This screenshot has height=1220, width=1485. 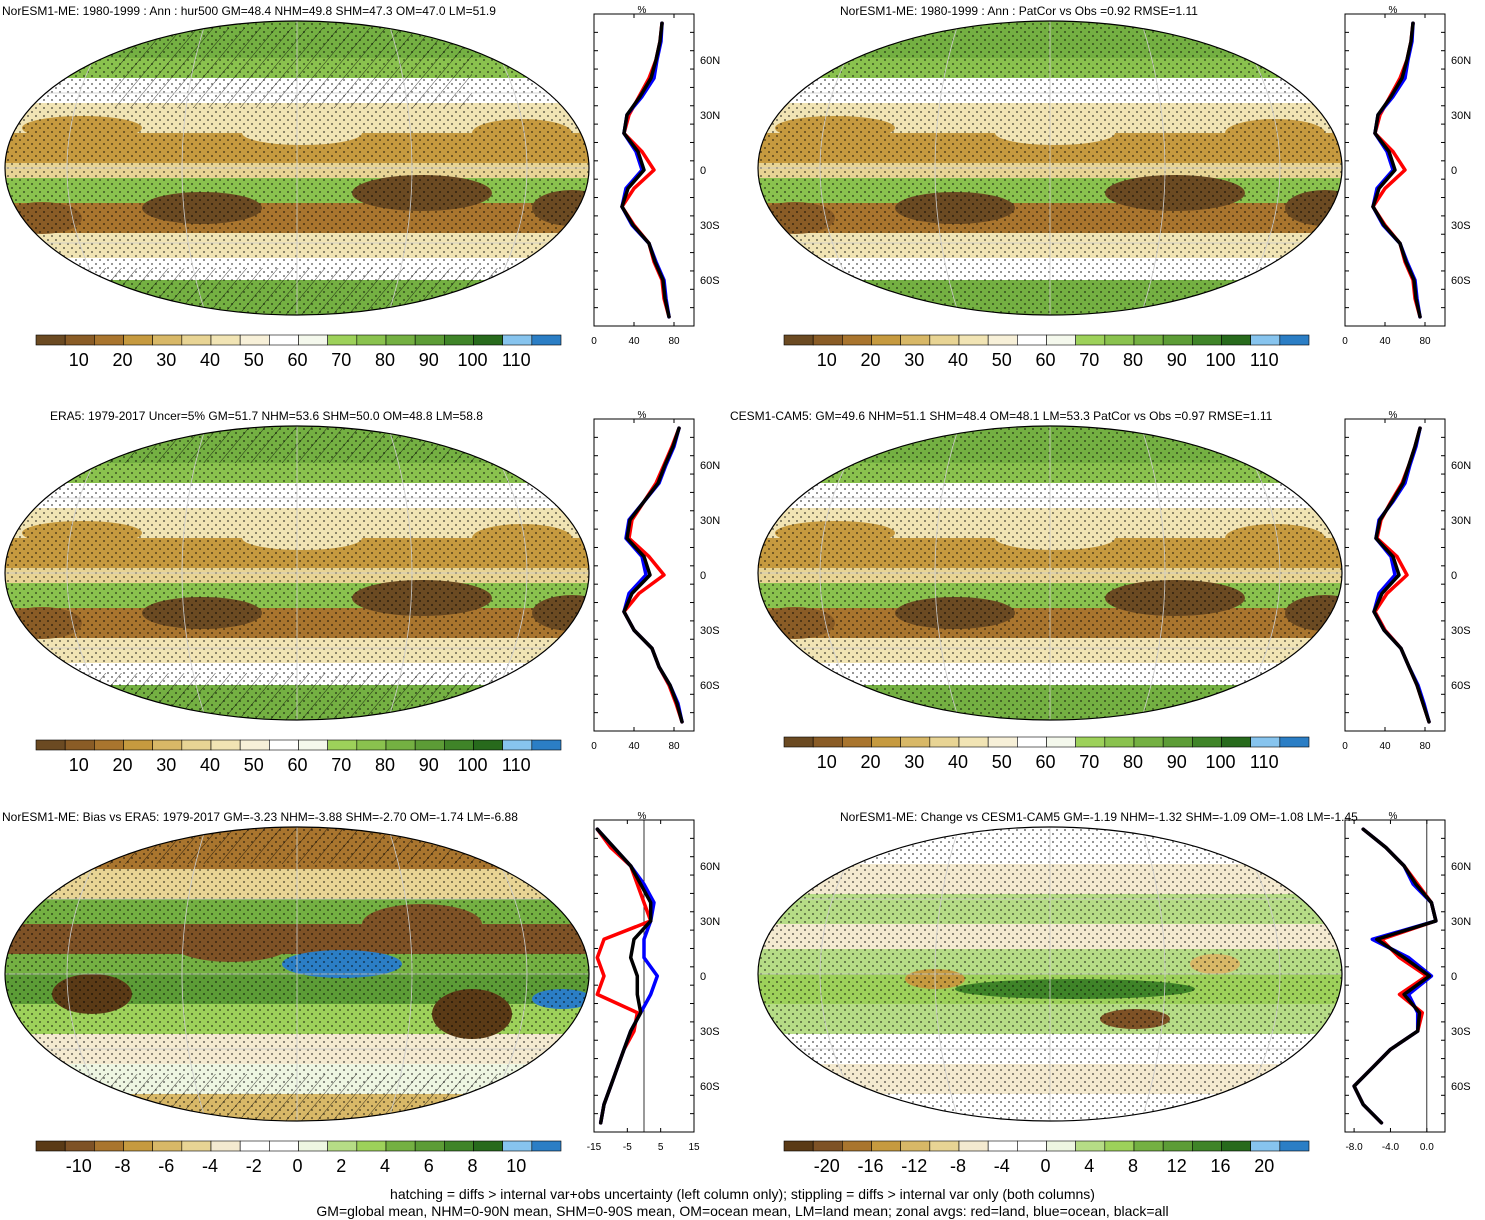 I want to click on colorbar-labels: -20 -16 -12 -8 -4 0 4 8 12 16 20, so click(x=1045, y=1167).